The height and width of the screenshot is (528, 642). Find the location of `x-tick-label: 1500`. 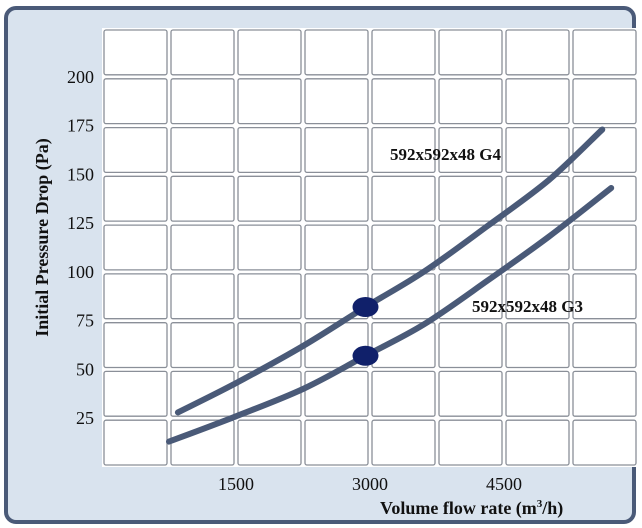

x-tick-label: 1500 is located at coordinates (236, 484).